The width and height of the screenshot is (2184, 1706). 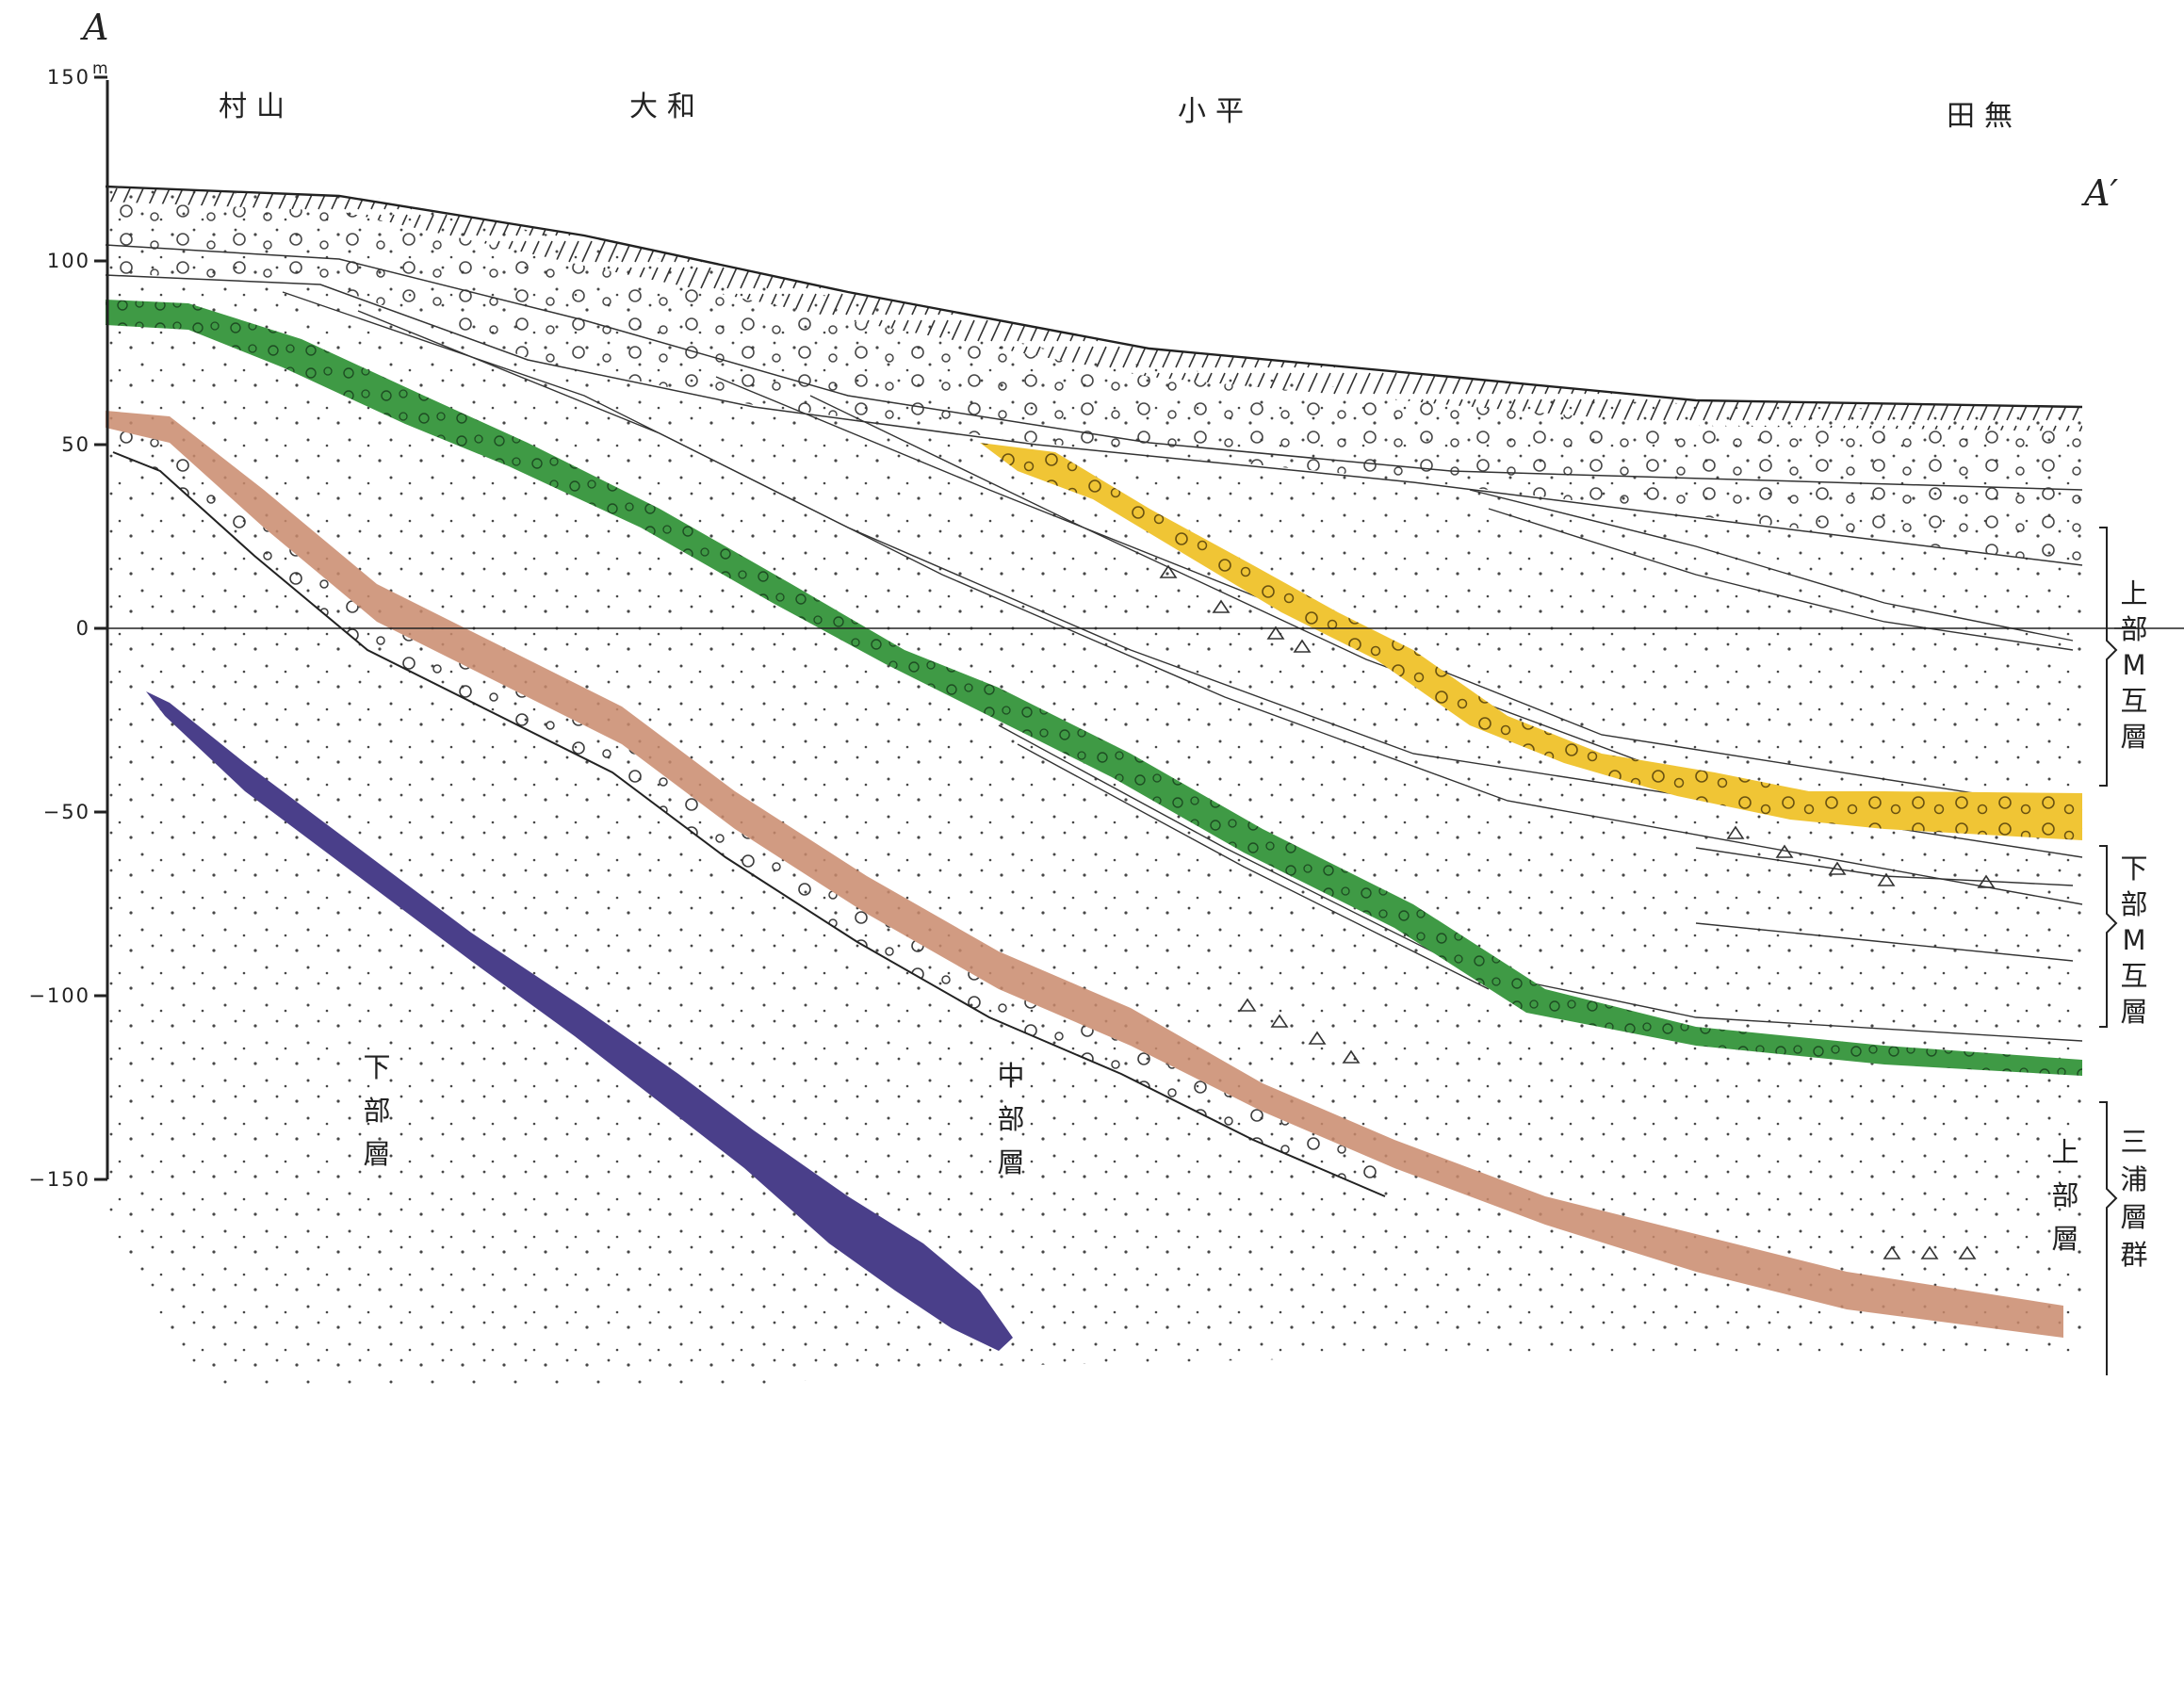 What do you see at coordinates (2099, 193) in the screenshot?
I see `section-end-label: A′` at bounding box center [2099, 193].